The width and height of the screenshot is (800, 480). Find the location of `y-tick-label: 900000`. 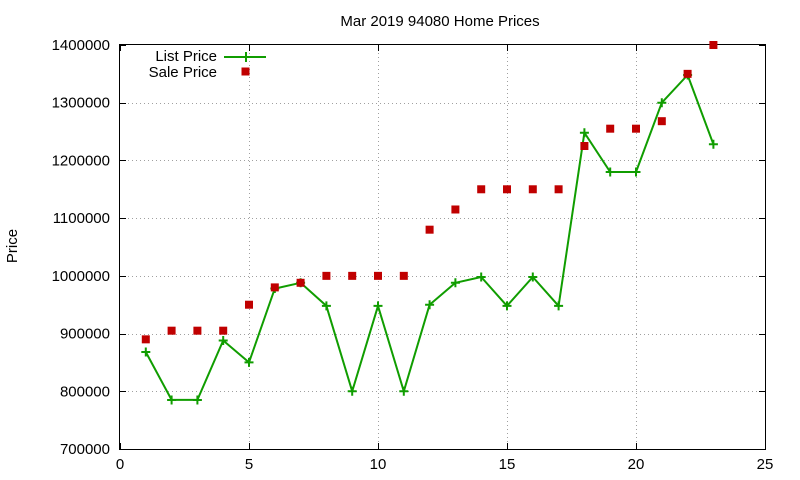

y-tick-label: 900000 is located at coordinates (85, 334).